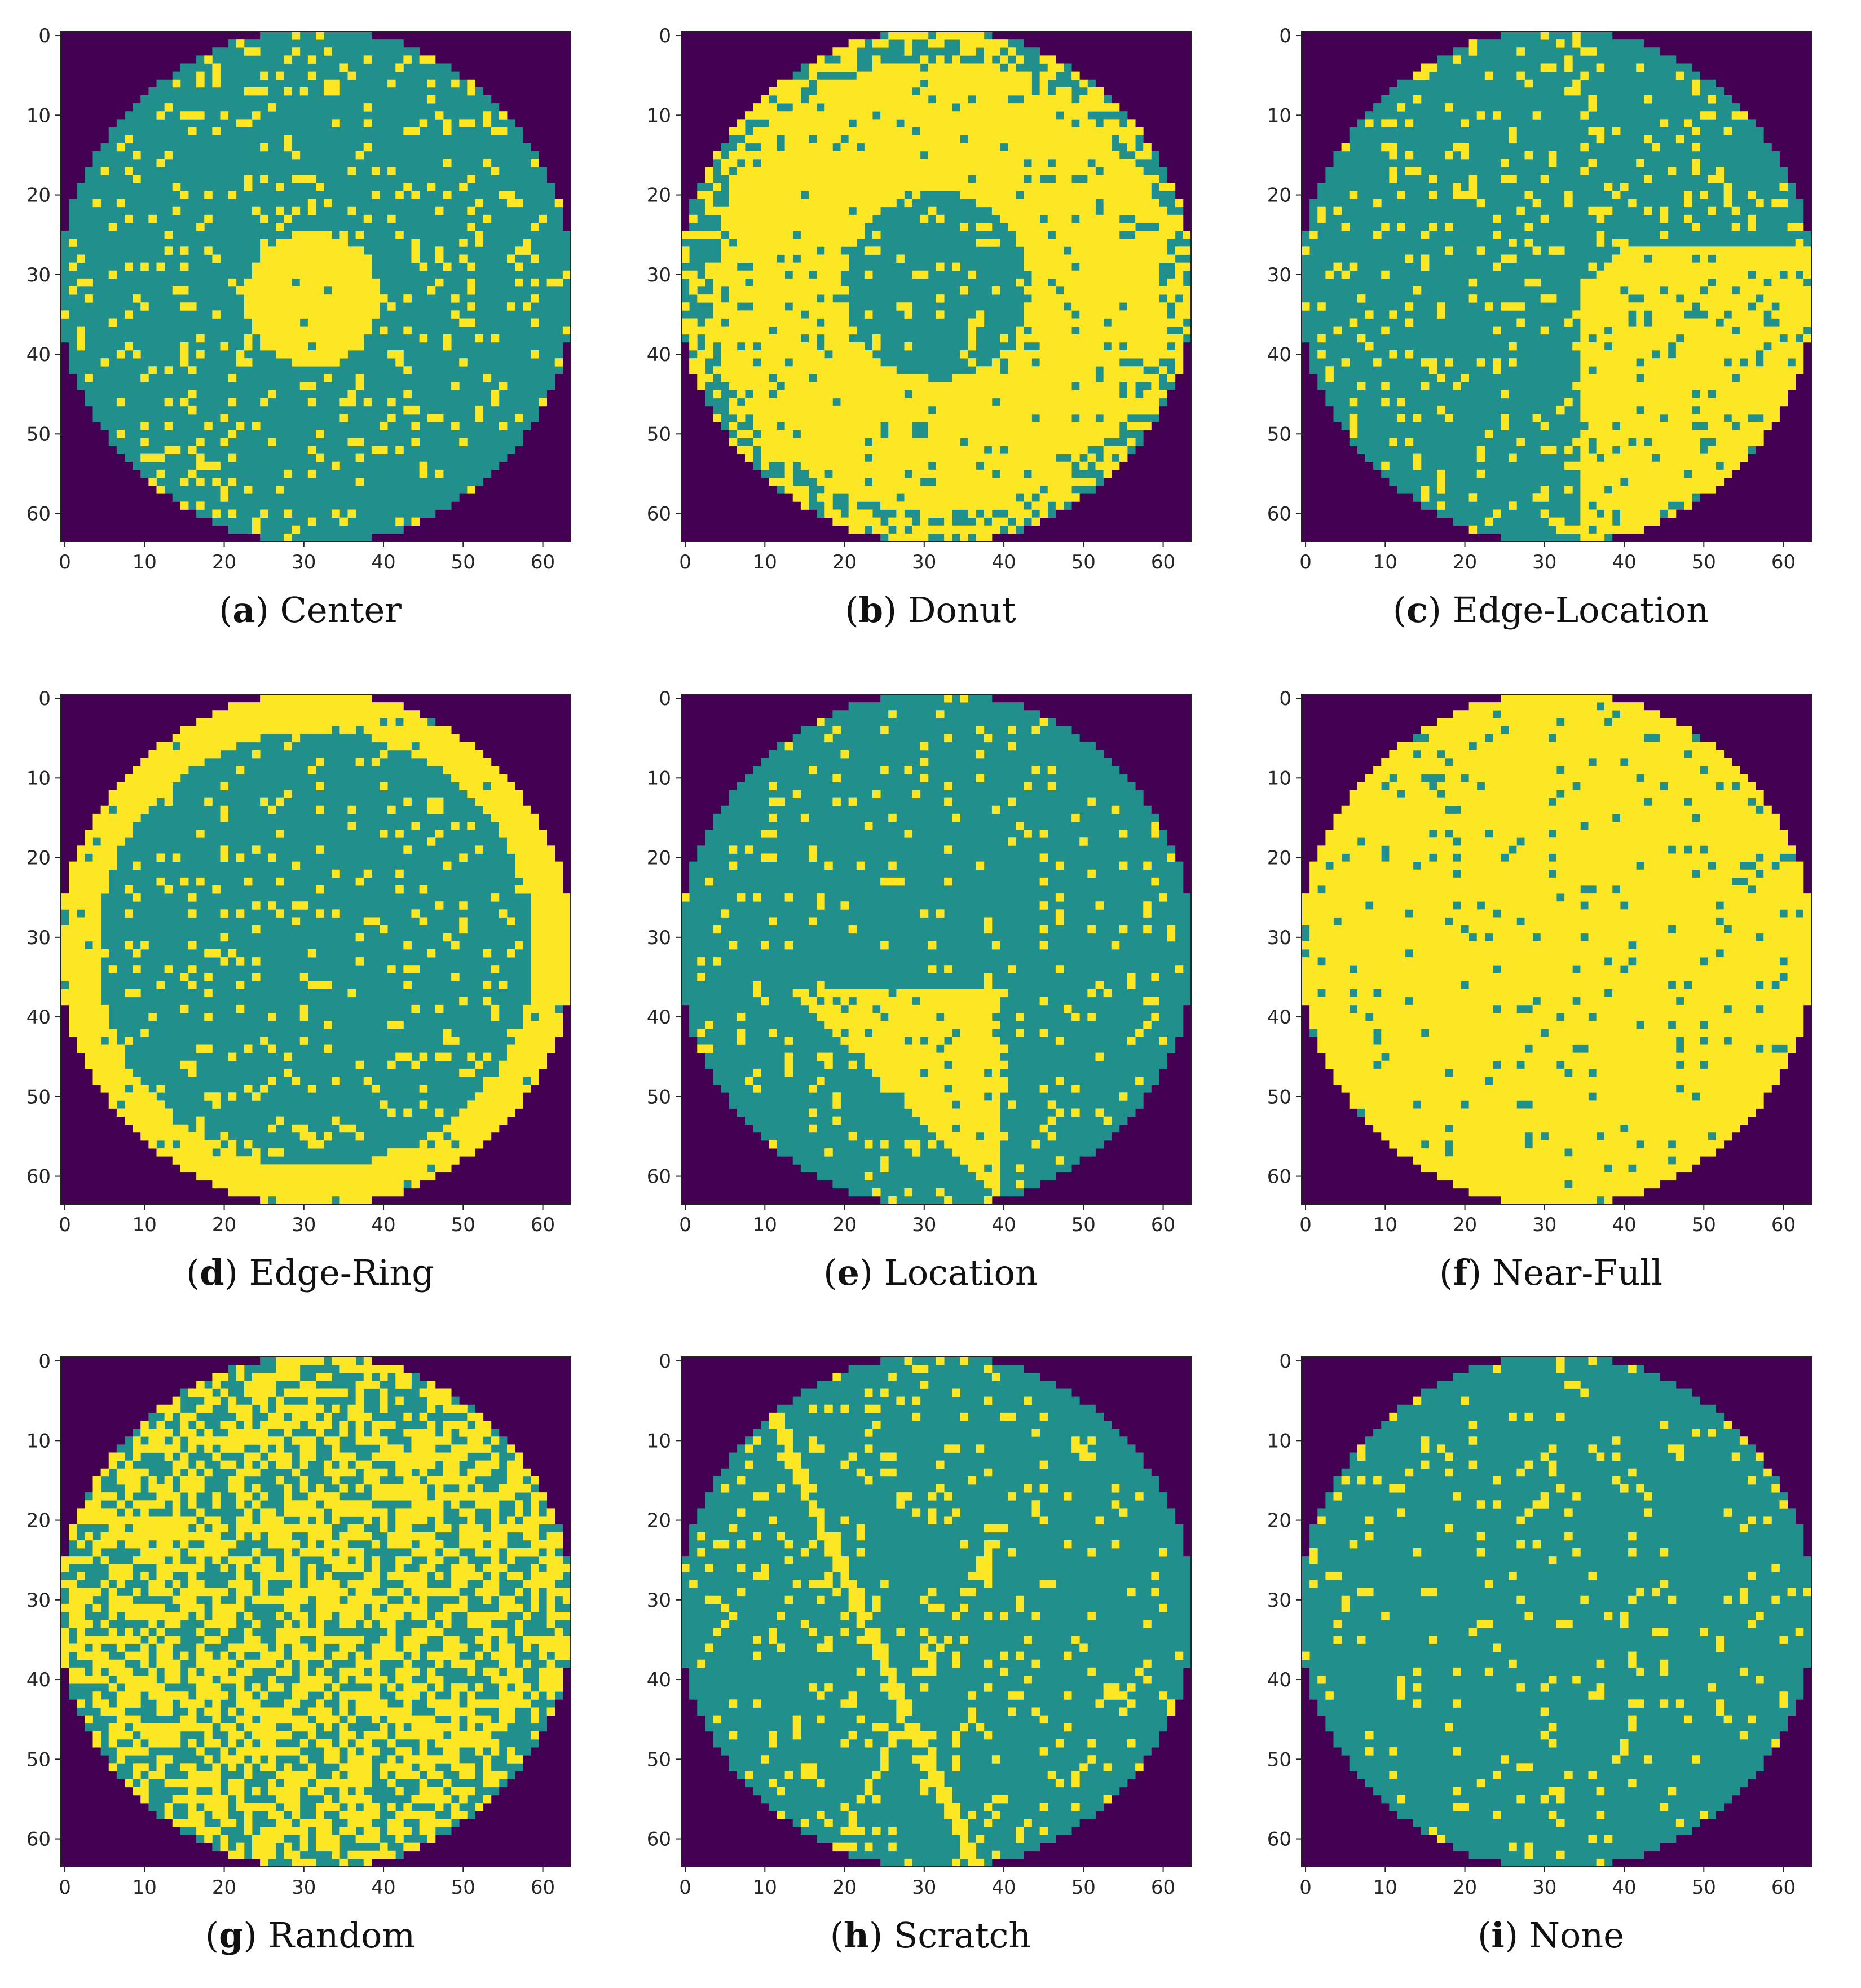 Image resolution: width=1861 pixels, height=1988 pixels. I want to click on panel-caption: (b) Donut, so click(930, 610).